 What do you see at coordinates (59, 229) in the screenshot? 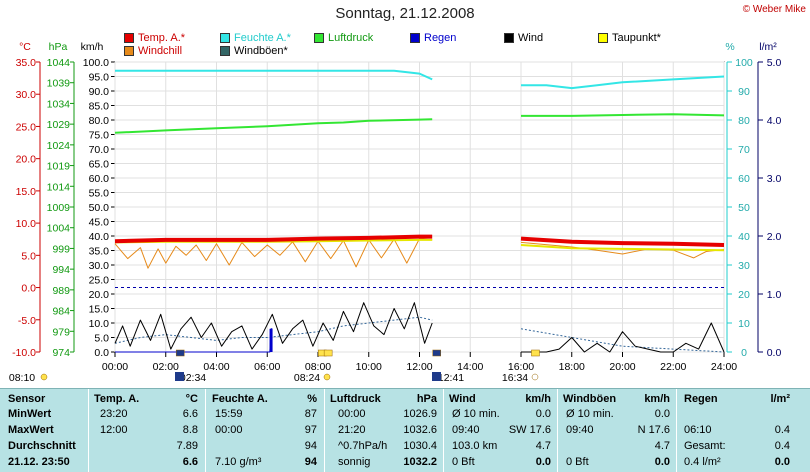
I see `tick-label-pressure: 1004` at bounding box center [59, 229].